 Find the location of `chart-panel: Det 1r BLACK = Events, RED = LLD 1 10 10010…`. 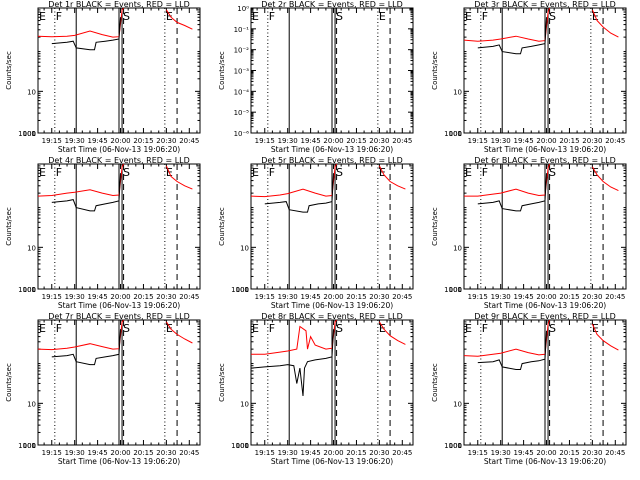

chart-panel: Det 1r BLACK = Events, RED = LLD 1 10 10010… is located at coordinates (103, 77).